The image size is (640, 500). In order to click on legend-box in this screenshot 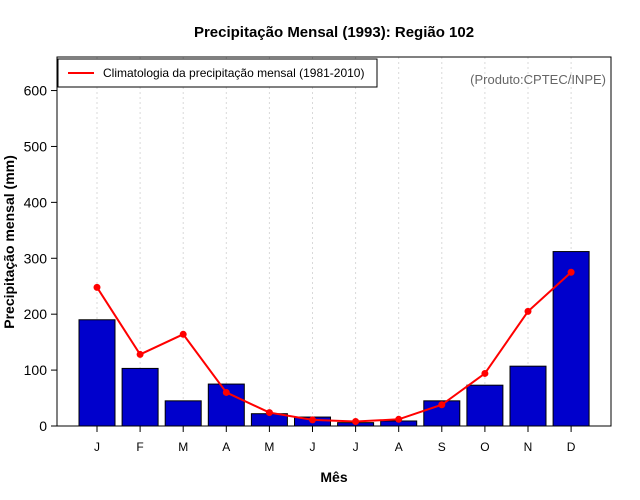, I will do `click(217, 73)`.